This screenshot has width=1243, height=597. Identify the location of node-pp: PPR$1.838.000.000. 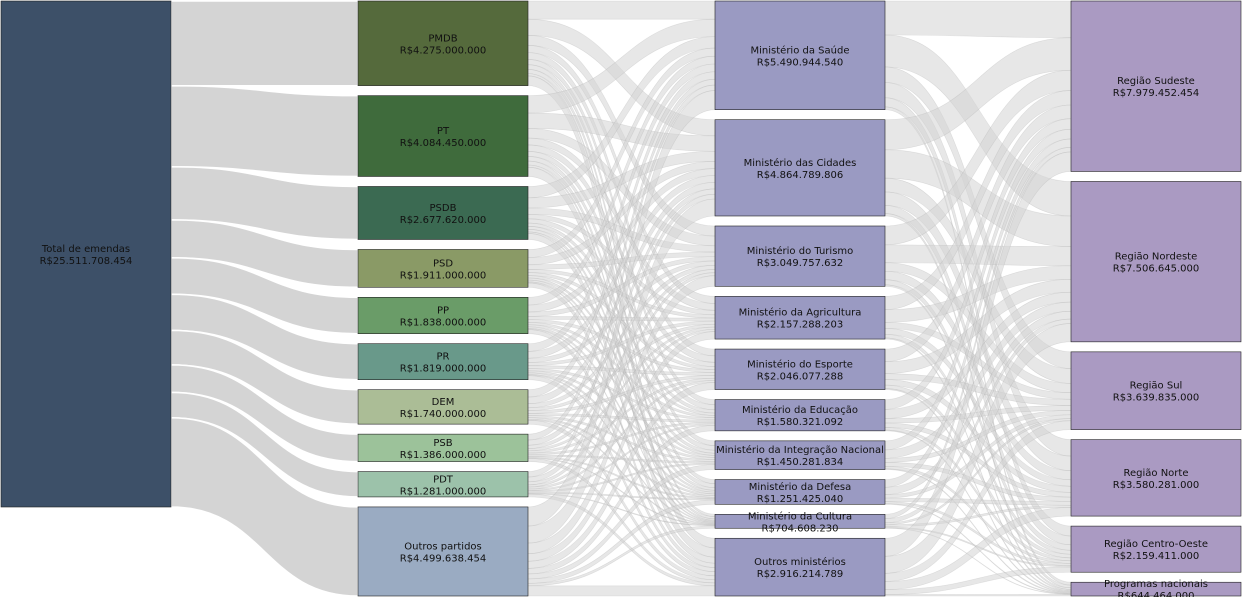
(443, 315).